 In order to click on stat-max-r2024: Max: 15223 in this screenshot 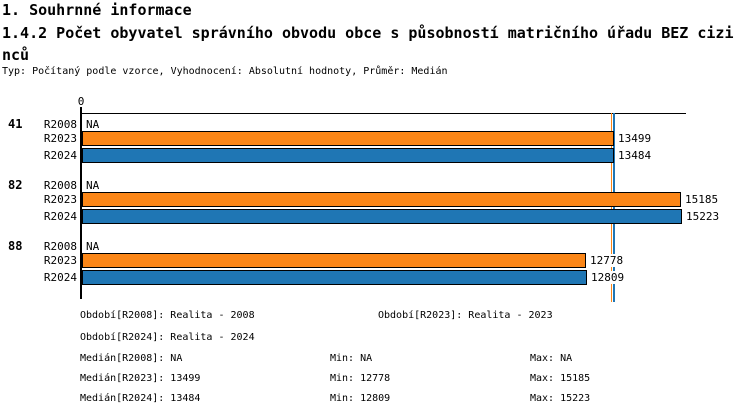, I will do `click(560, 398)`.